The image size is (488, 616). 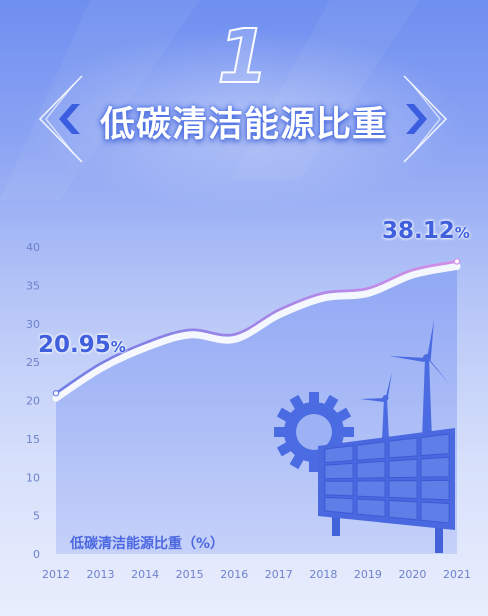 What do you see at coordinates (147, 544) in the screenshot?
I see `series-label: 低碳清洁能源比重（%）` at bounding box center [147, 544].